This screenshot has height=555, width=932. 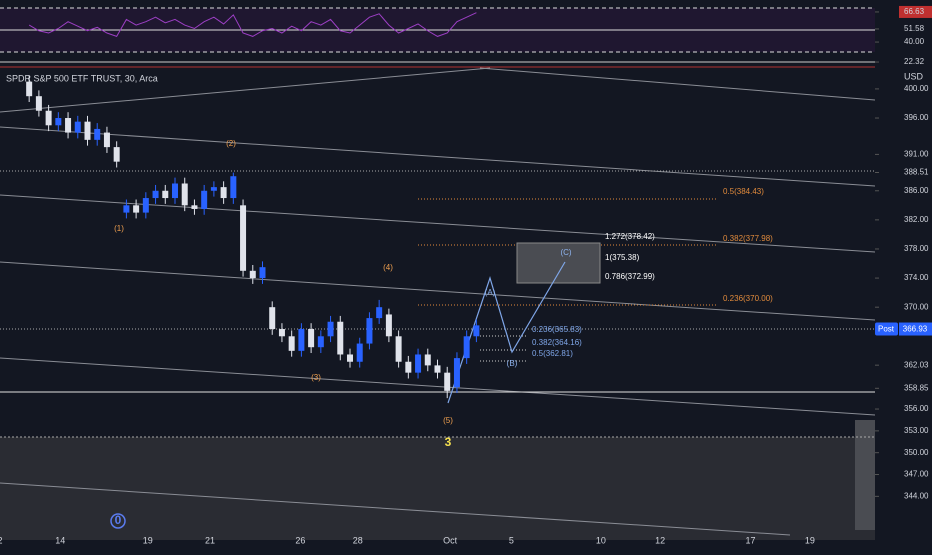 I want to click on annotation: (B), so click(x=512, y=363).